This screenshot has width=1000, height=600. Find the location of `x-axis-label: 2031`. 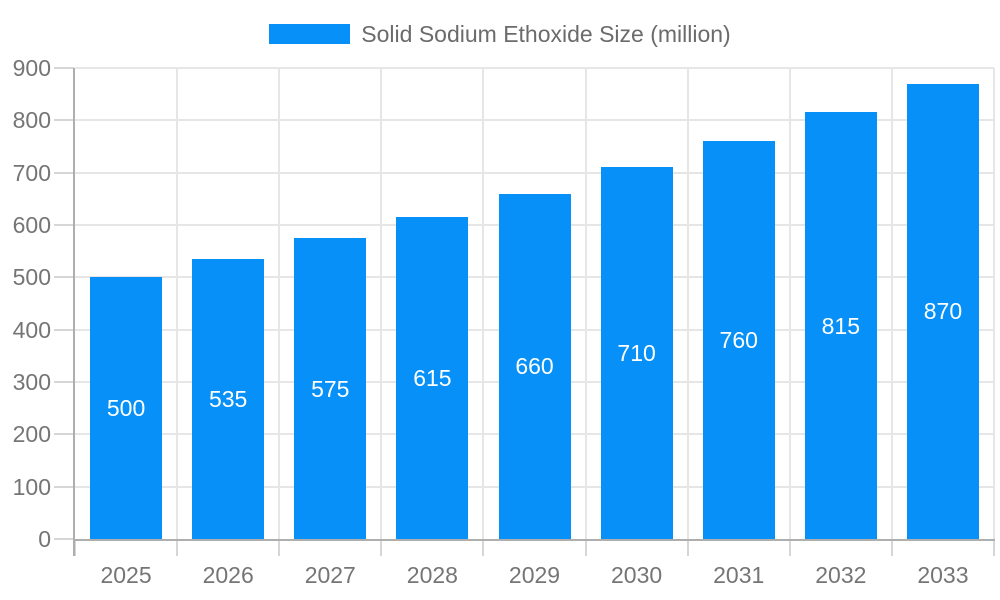

x-axis-label: 2031 is located at coordinates (739, 575).